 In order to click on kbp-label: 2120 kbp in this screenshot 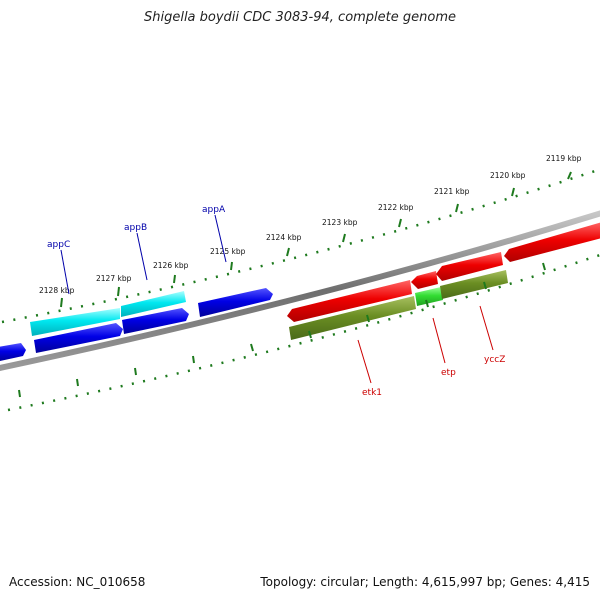, I will do `click(508, 175)`.